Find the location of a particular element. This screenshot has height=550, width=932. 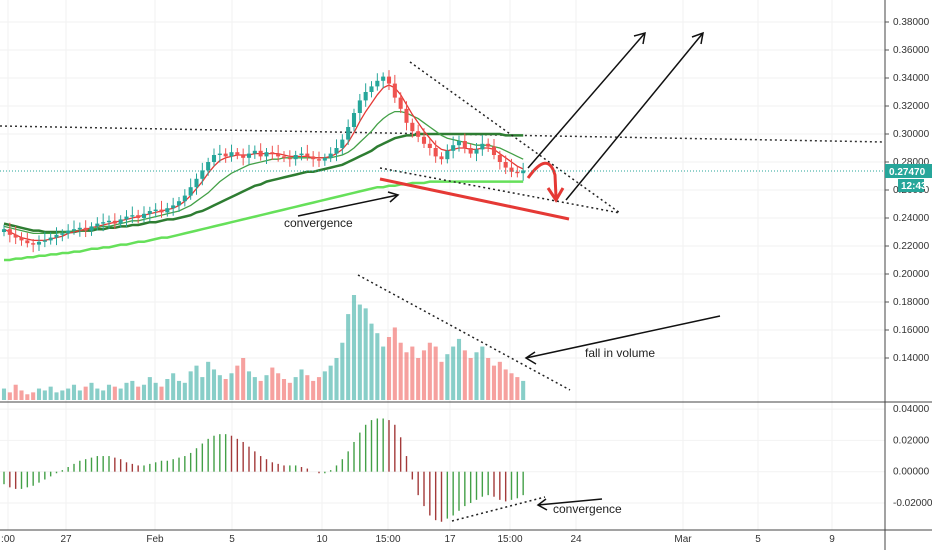

time-tick-label: Mar is located at coordinates (683, 539).